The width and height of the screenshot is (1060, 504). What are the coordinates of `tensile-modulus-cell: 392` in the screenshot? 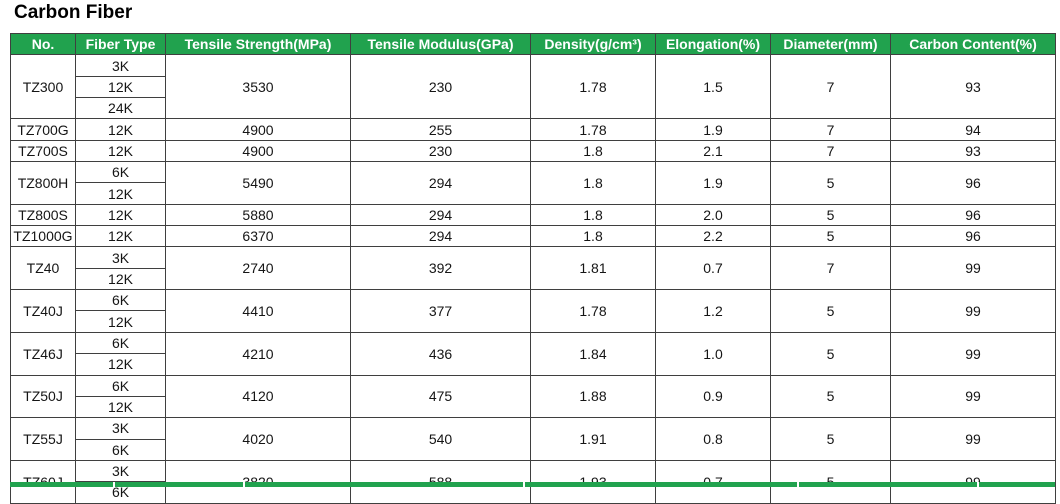 It's located at (440, 268).